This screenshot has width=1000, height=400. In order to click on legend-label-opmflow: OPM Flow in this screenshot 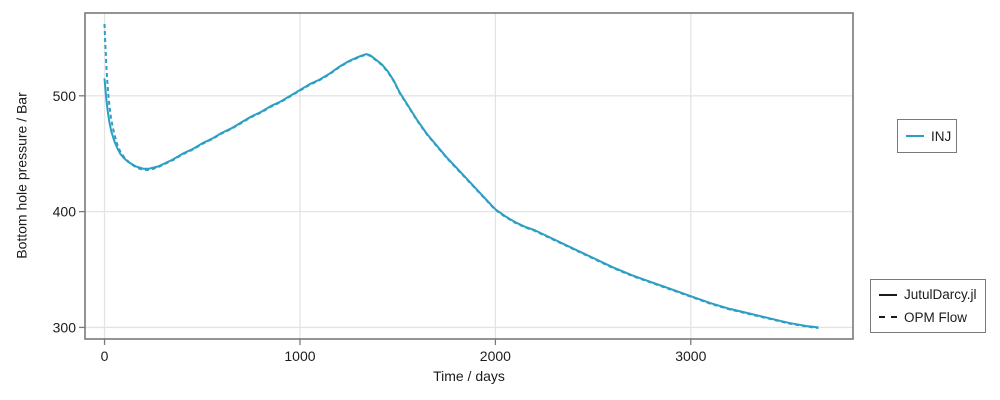, I will do `click(936, 317)`.